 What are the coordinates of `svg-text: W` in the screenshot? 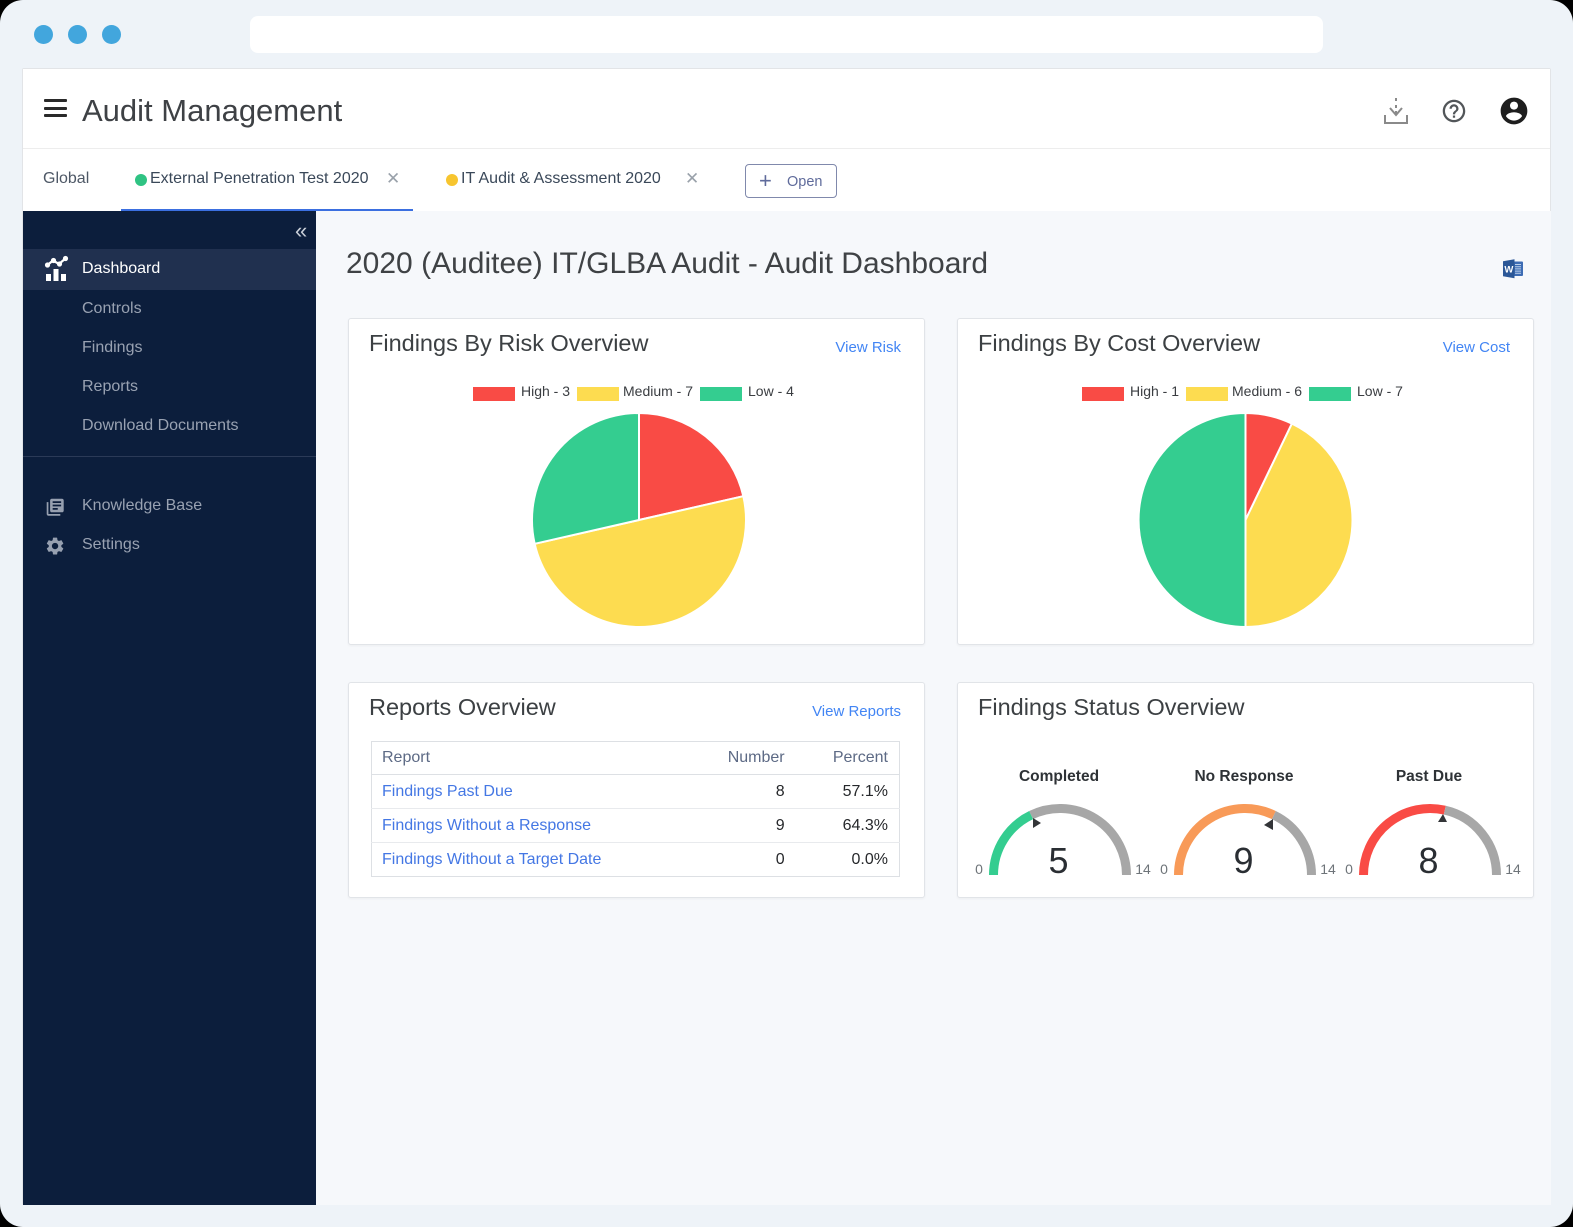 It's located at (1508, 269).